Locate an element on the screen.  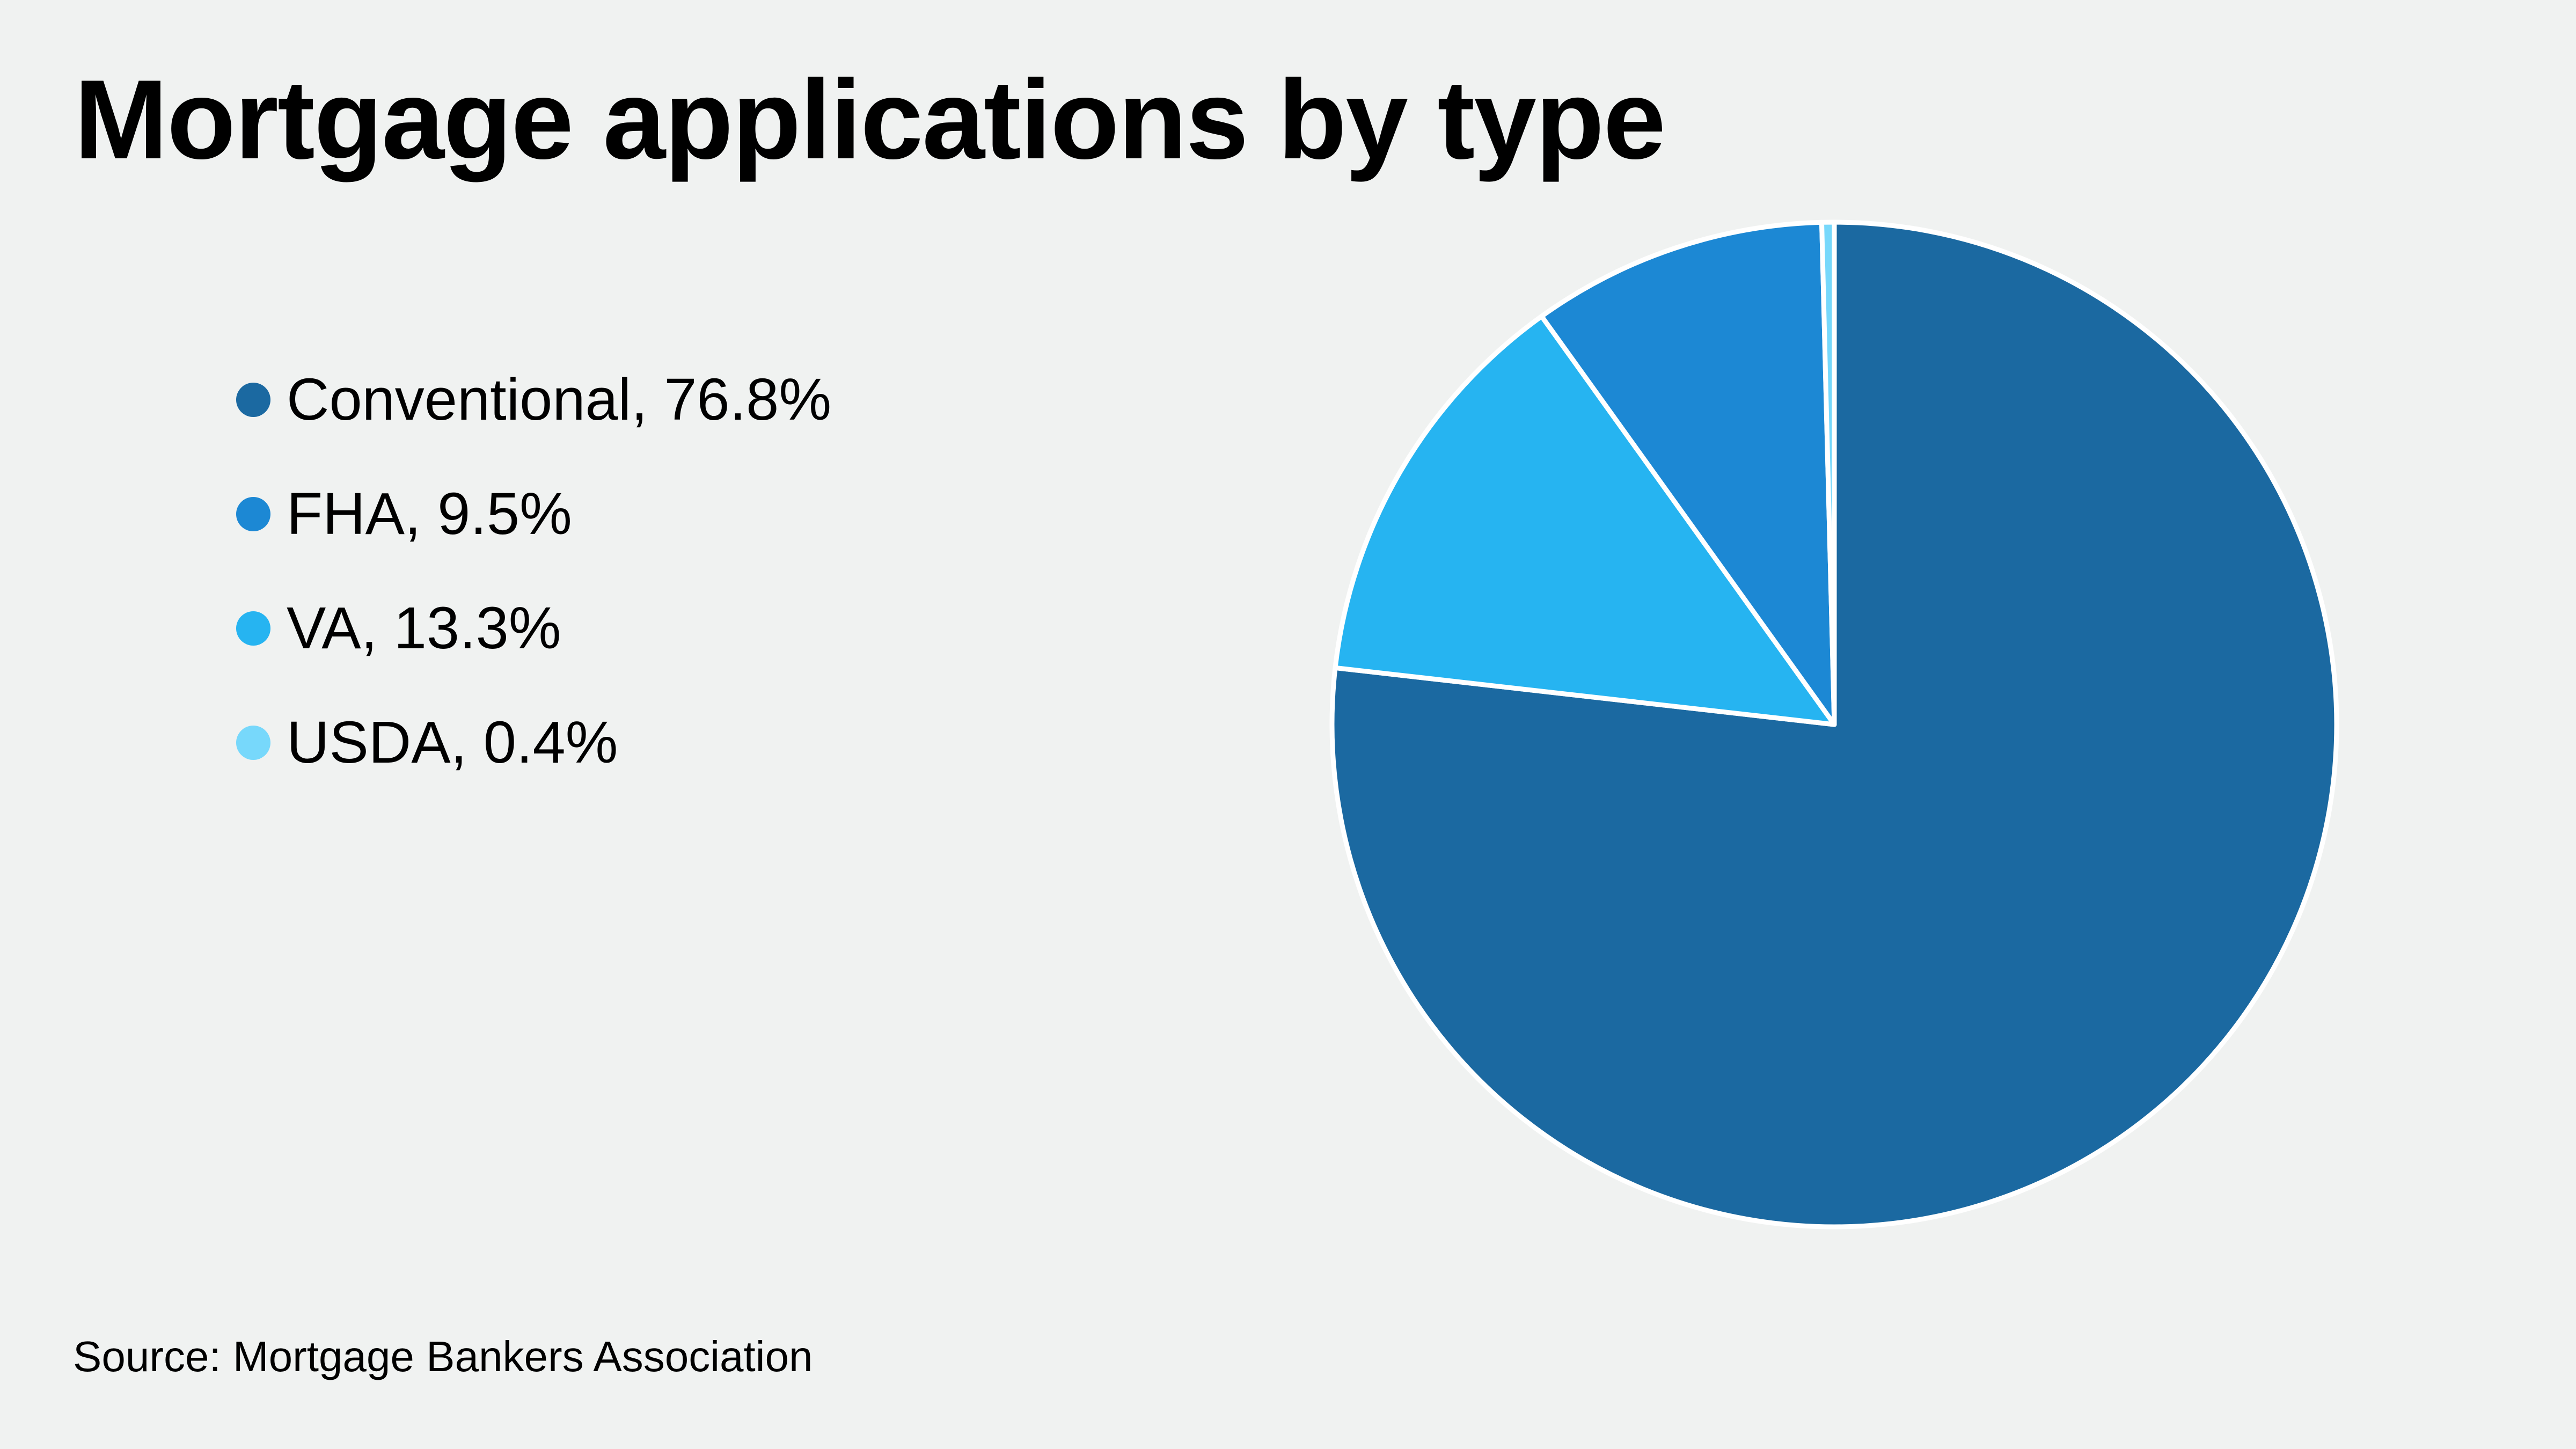
legend-label-fha: FHA, 9.5% is located at coordinates (429, 514).